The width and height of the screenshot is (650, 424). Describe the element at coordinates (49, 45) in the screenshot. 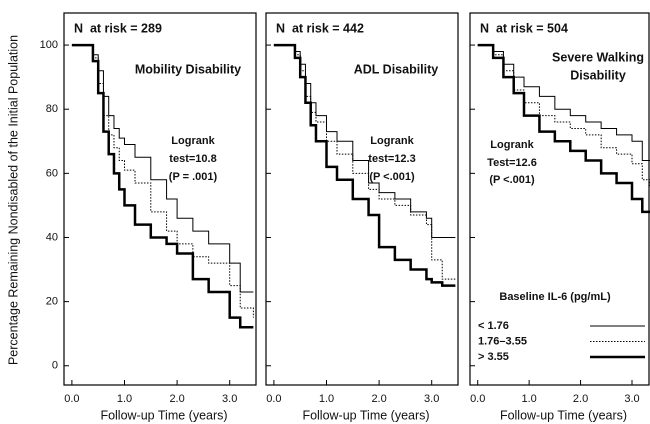

I see `y-tick-label: 100` at that location.